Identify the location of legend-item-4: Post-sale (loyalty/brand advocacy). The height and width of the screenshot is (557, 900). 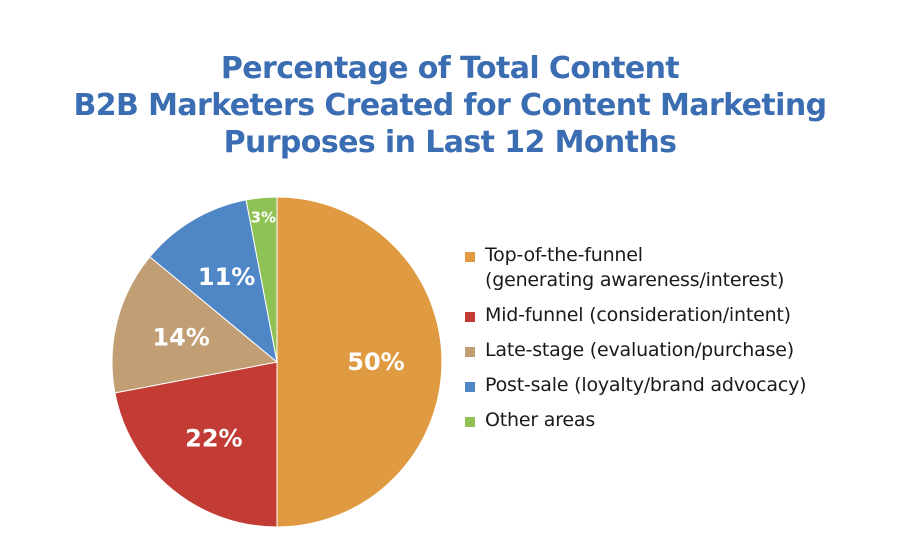
(677, 385).